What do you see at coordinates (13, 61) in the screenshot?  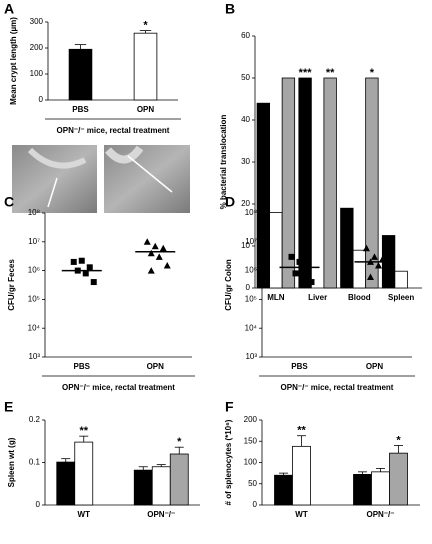 I see `y-axis-label: Mean crypt length (µm)` at bounding box center [13, 61].